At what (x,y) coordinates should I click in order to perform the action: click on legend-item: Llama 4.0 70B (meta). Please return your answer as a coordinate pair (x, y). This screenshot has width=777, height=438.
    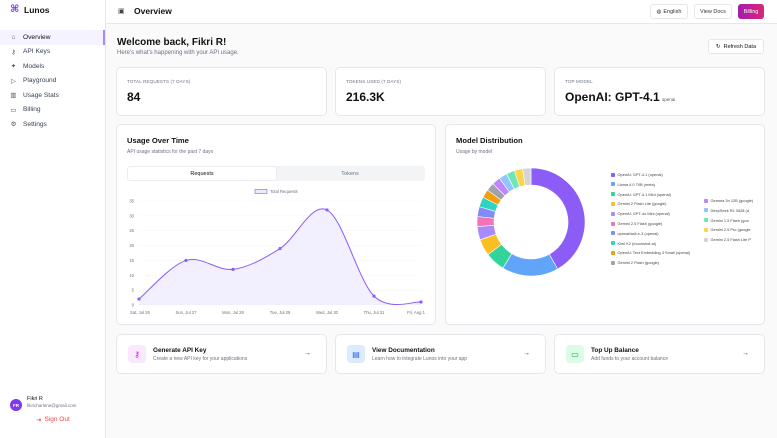
    Looking at the image, I should click on (633, 184).